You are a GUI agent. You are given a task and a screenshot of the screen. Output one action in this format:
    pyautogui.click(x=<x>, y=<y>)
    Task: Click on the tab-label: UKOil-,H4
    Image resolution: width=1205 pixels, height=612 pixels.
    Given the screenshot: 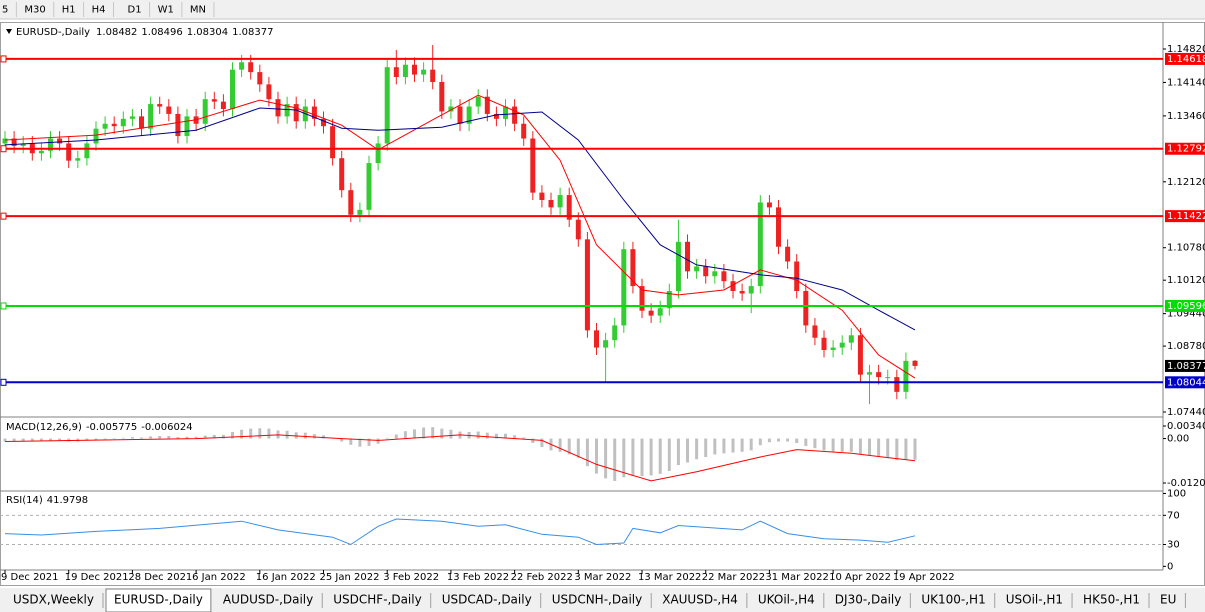 What is the action you would take?
    pyautogui.click(x=786, y=600)
    